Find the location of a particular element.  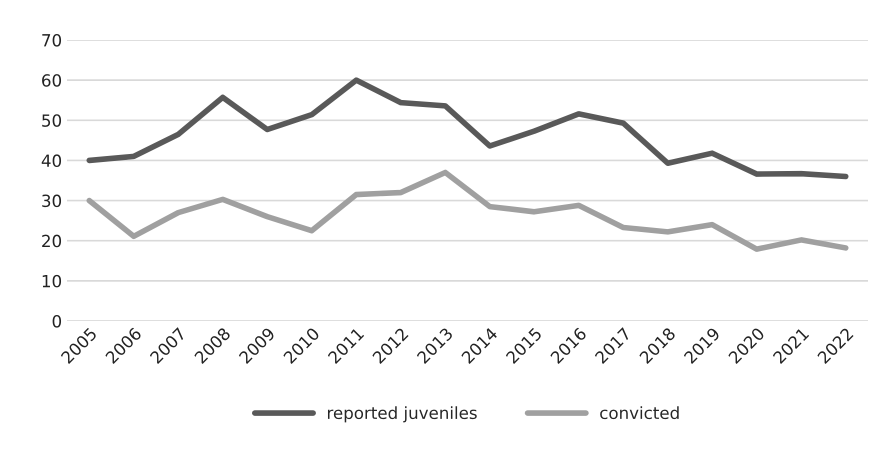

legend-label: convicted is located at coordinates (639, 413).